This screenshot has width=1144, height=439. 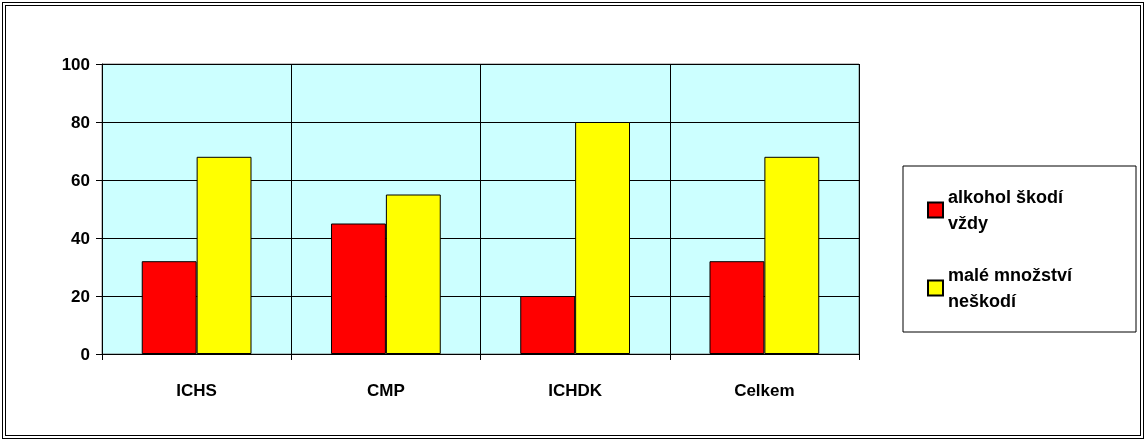 I want to click on y-tick-label: 40, so click(x=80, y=238).